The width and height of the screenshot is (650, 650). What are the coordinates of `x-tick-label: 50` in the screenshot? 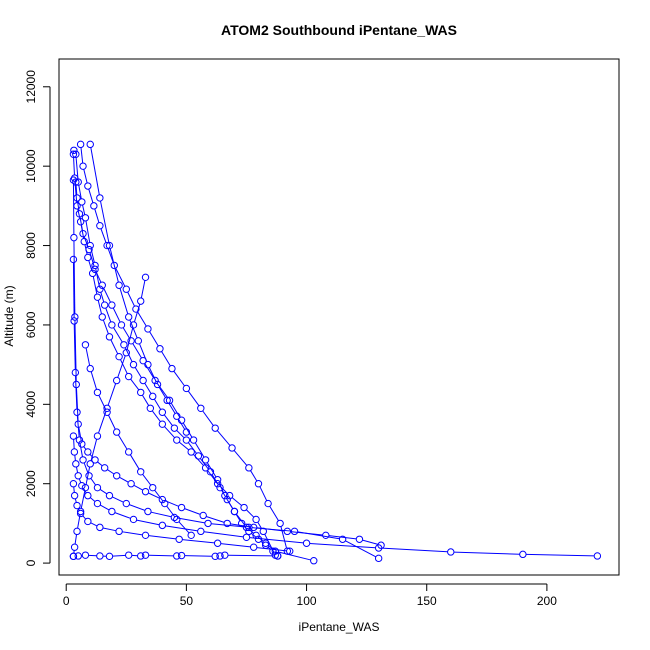 It's located at (187, 601).